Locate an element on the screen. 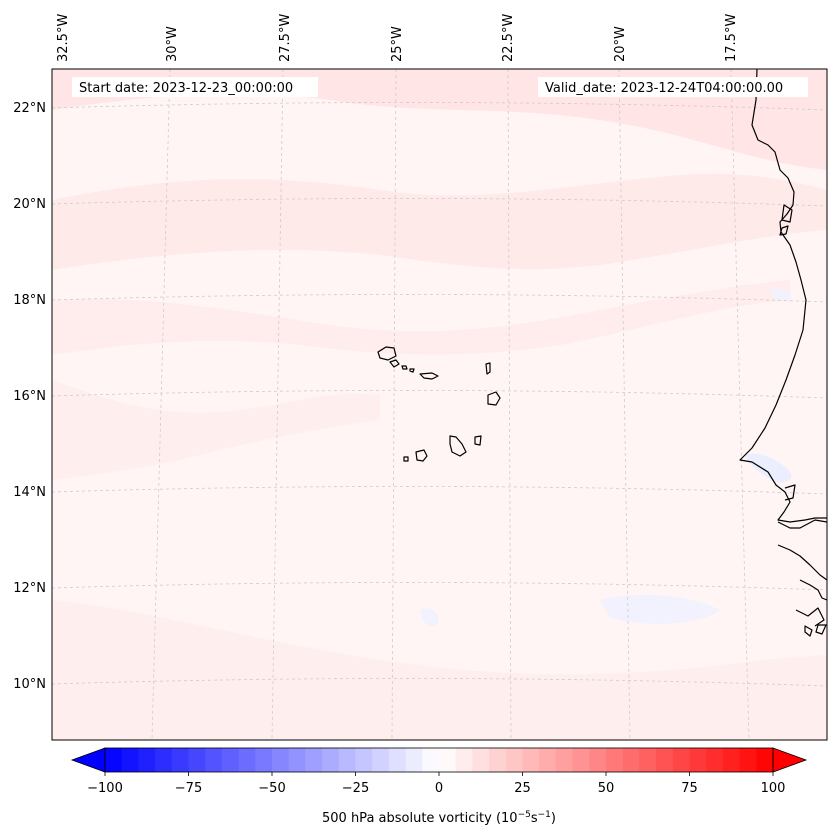  vorticity-patch-blue-small is located at coordinates (429, 617).